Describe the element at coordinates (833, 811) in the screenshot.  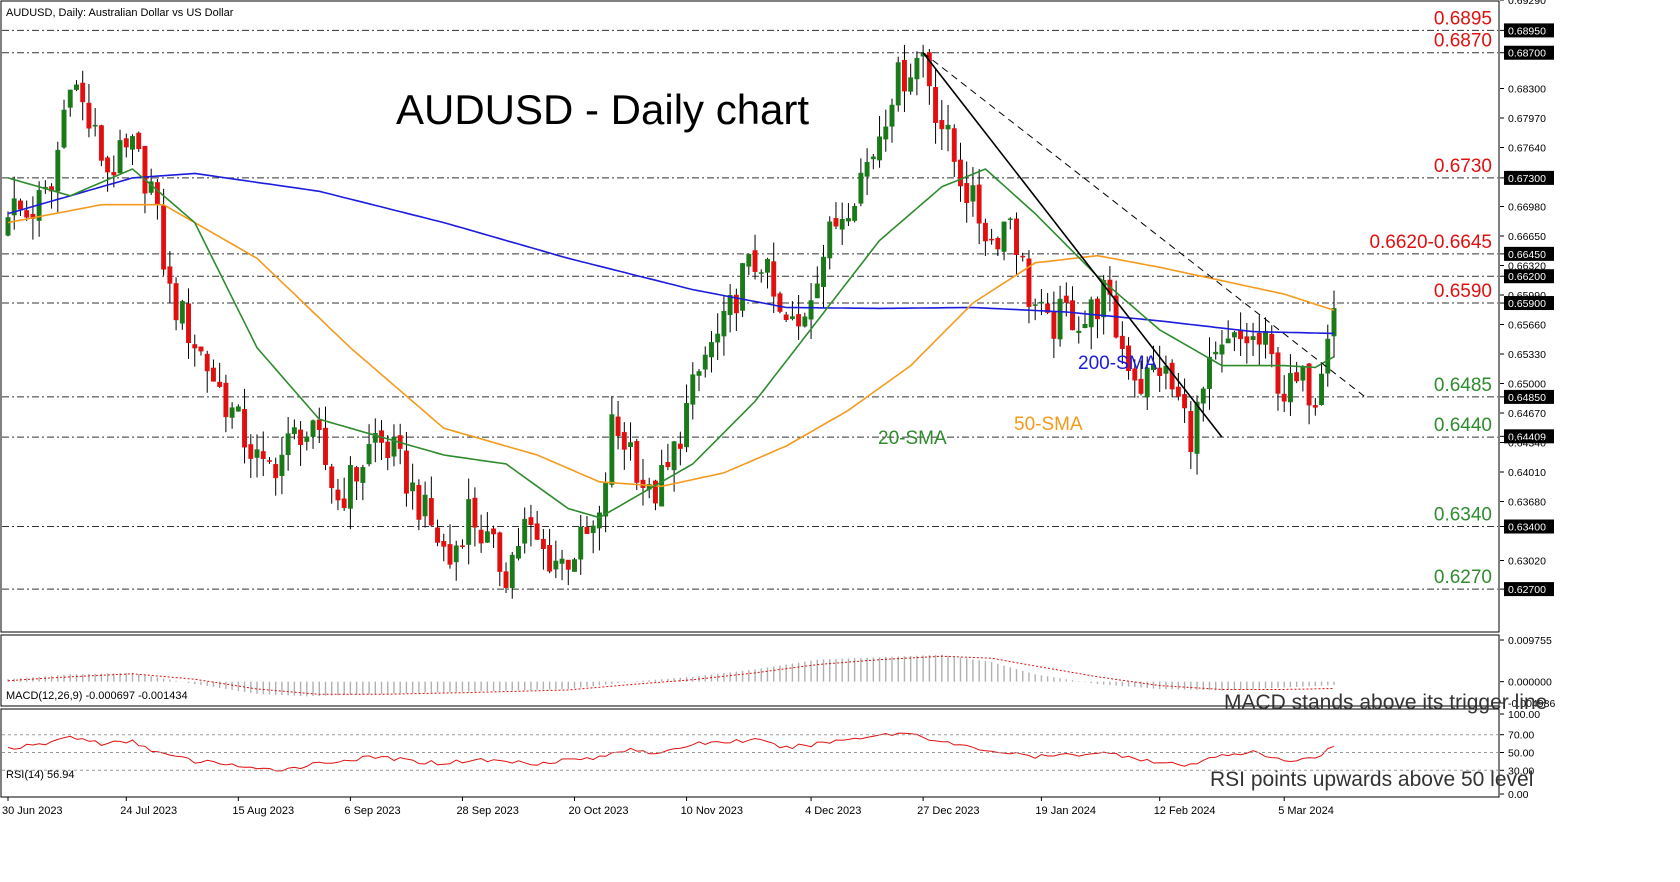
I see `x-tick-label: 4 Dec 2023` at that location.